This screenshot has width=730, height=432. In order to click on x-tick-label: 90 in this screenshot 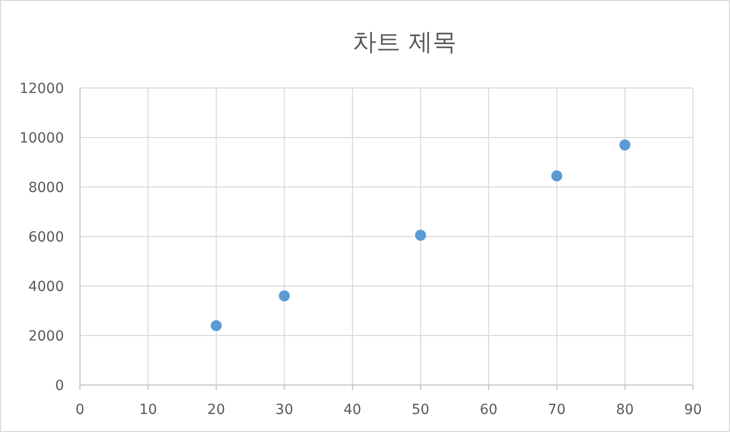, I will do `click(693, 410)`.